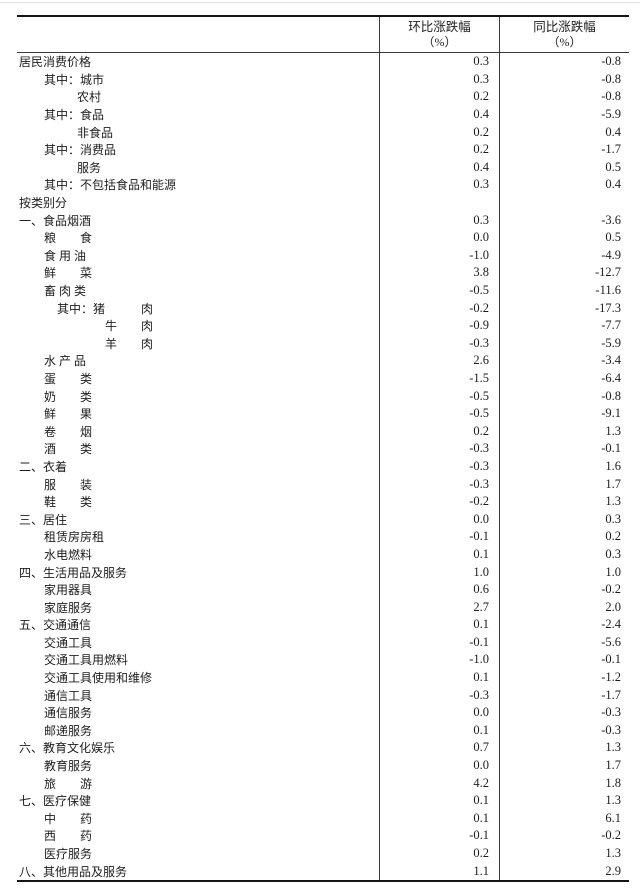 This screenshot has height=892, width=640. What do you see at coordinates (323, 167) in the screenshot?
I see `table-row: 服务 0.4 0.5` at bounding box center [323, 167].